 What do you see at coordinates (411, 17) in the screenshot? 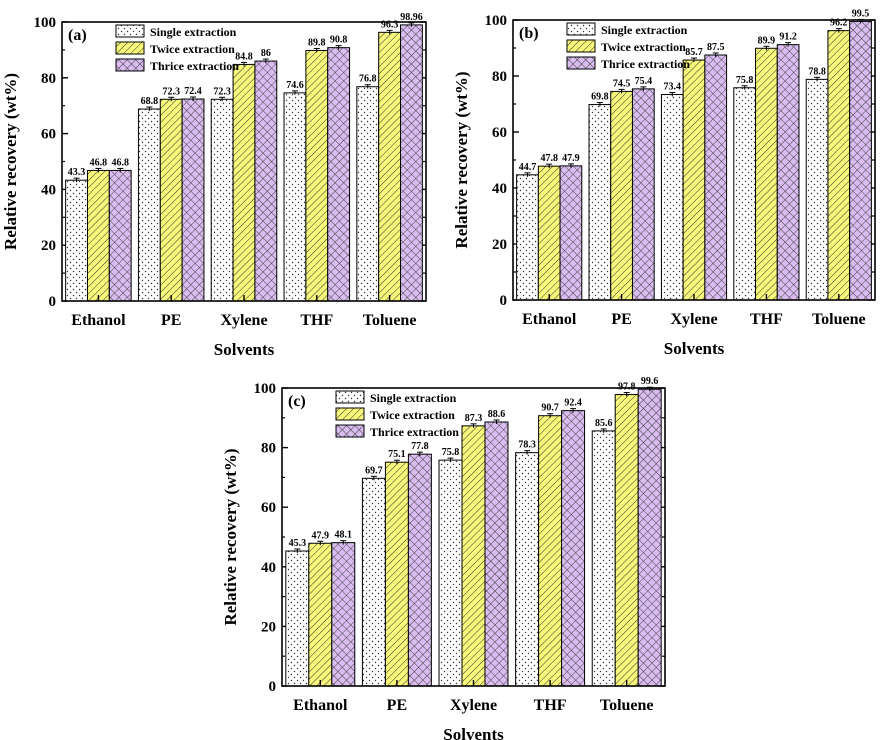
I see `data-label: 98.96` at bounding box center [411, 17].